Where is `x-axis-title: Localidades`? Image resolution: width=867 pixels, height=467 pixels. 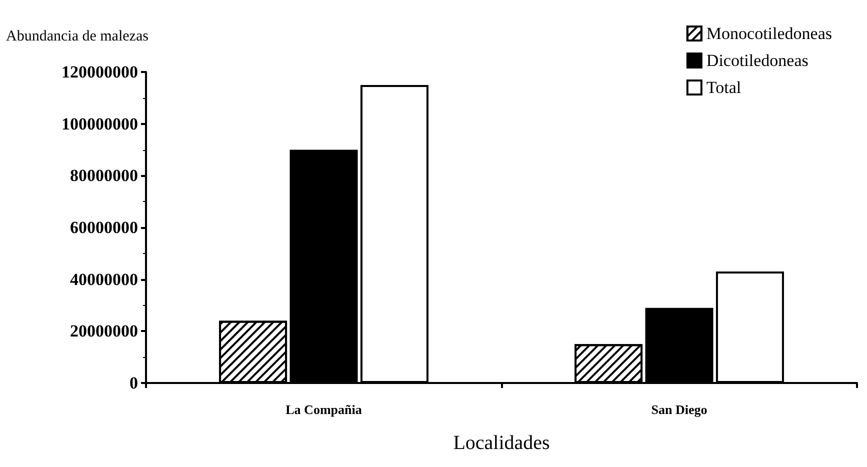
x-axis-title: Localidades is located at coordinates (501, 443).